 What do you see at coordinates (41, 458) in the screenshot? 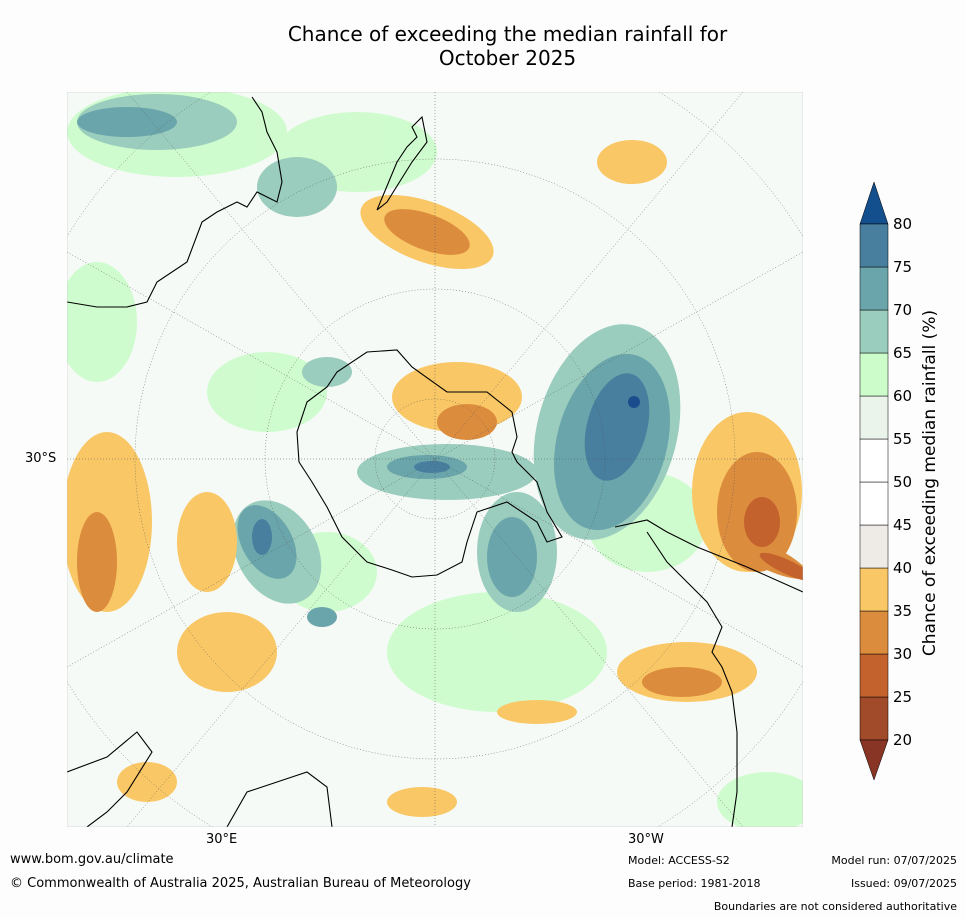
I see `lat-label-30s: 30°S` at bounding box center [41, 458].